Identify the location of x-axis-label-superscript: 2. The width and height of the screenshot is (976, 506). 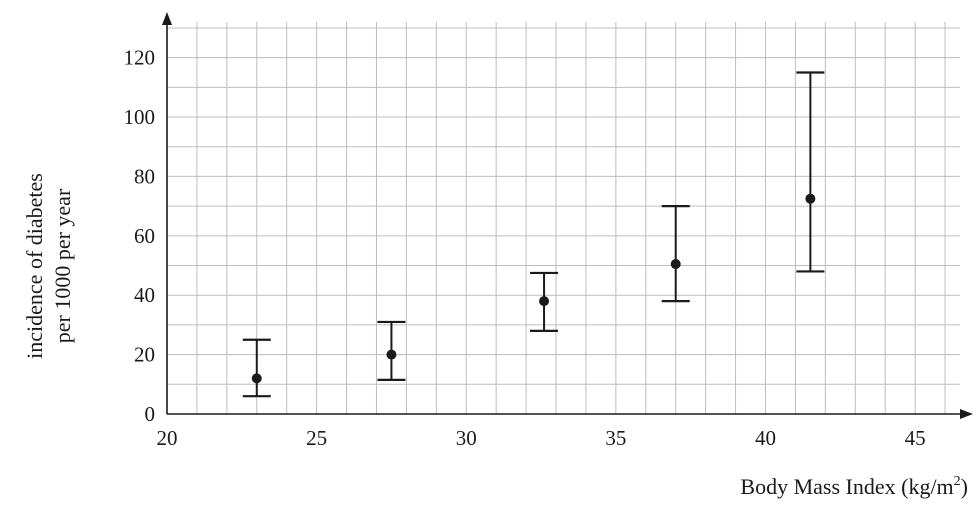
(957, 481).